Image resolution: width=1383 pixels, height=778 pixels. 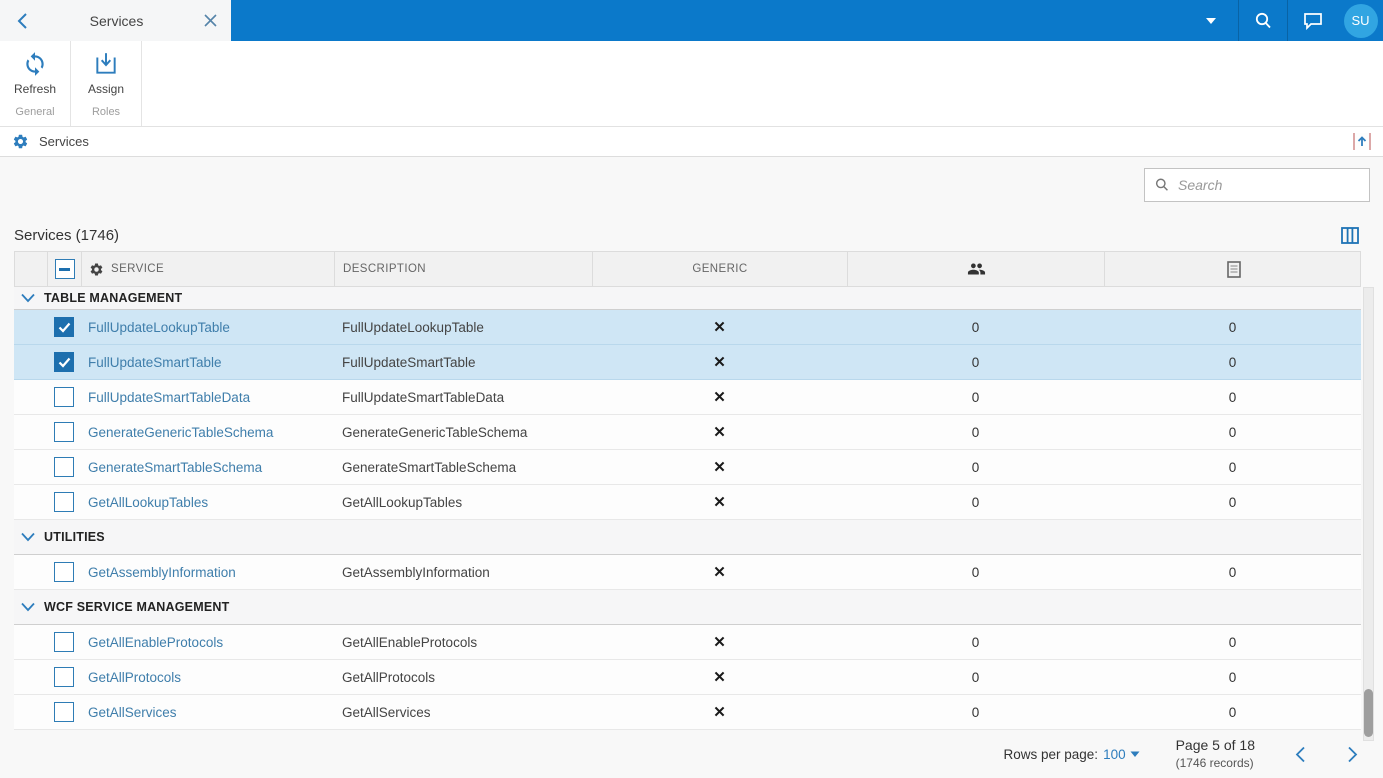 I want to click on people-icon, so click(x=976, y=269).